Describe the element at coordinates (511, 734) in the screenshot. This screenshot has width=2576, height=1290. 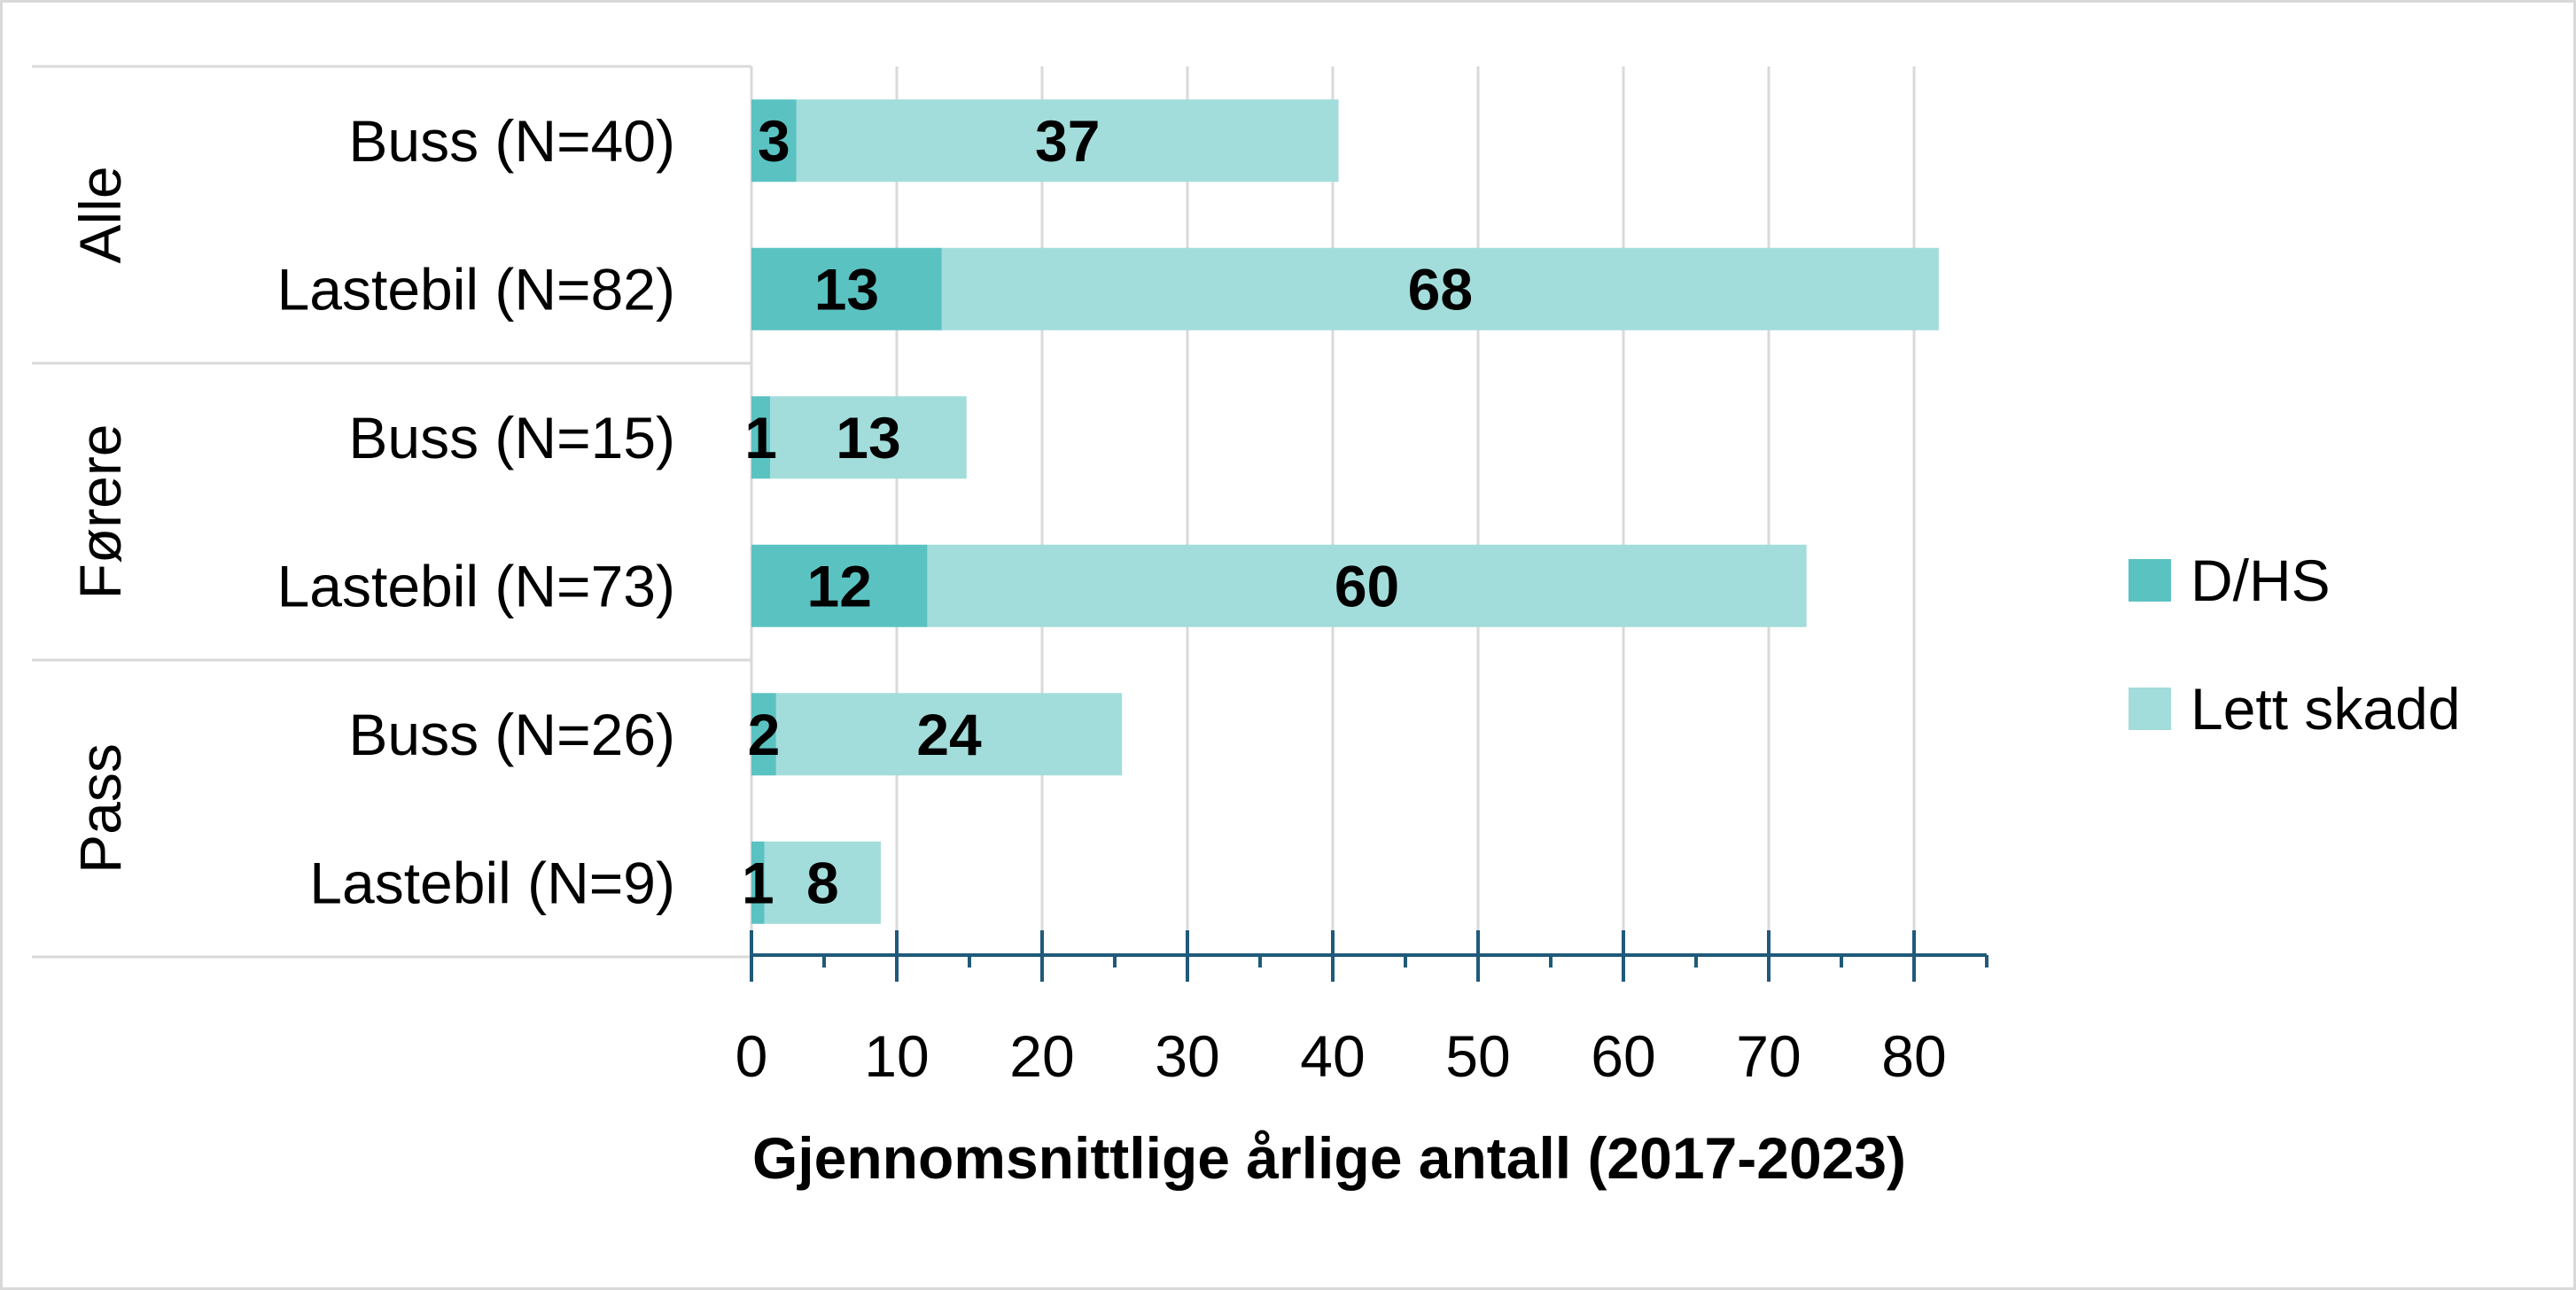
I see `category-label: Buss (N=26)` at that location.